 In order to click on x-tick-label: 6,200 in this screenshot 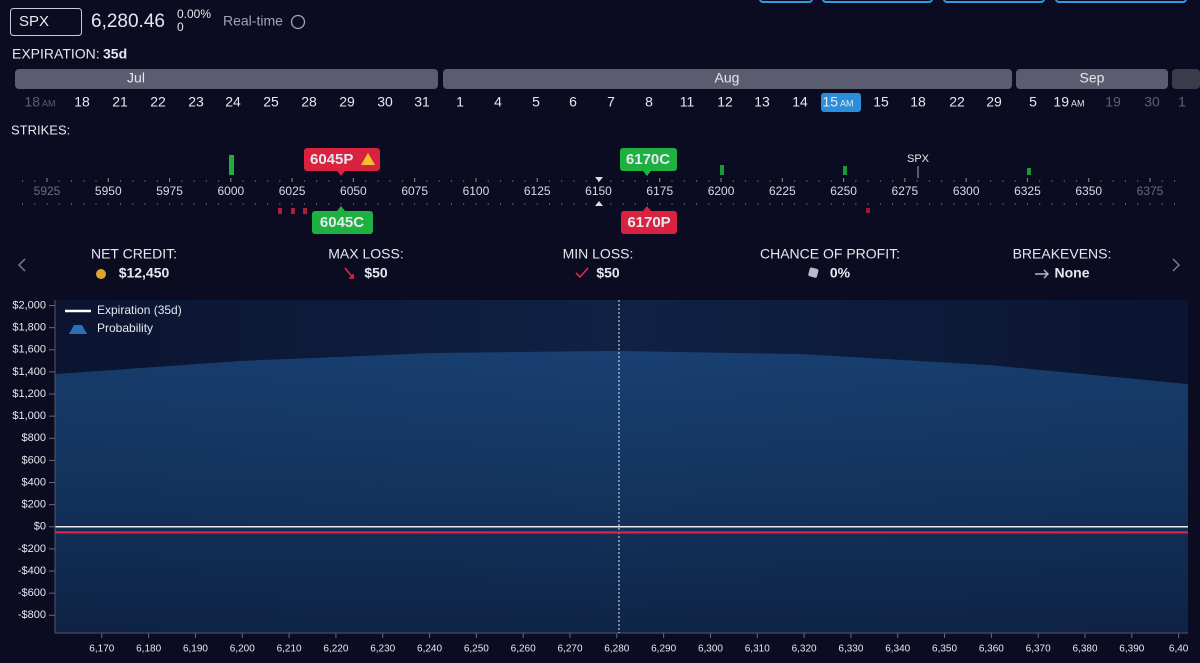, I will do `click(242, 649)`.